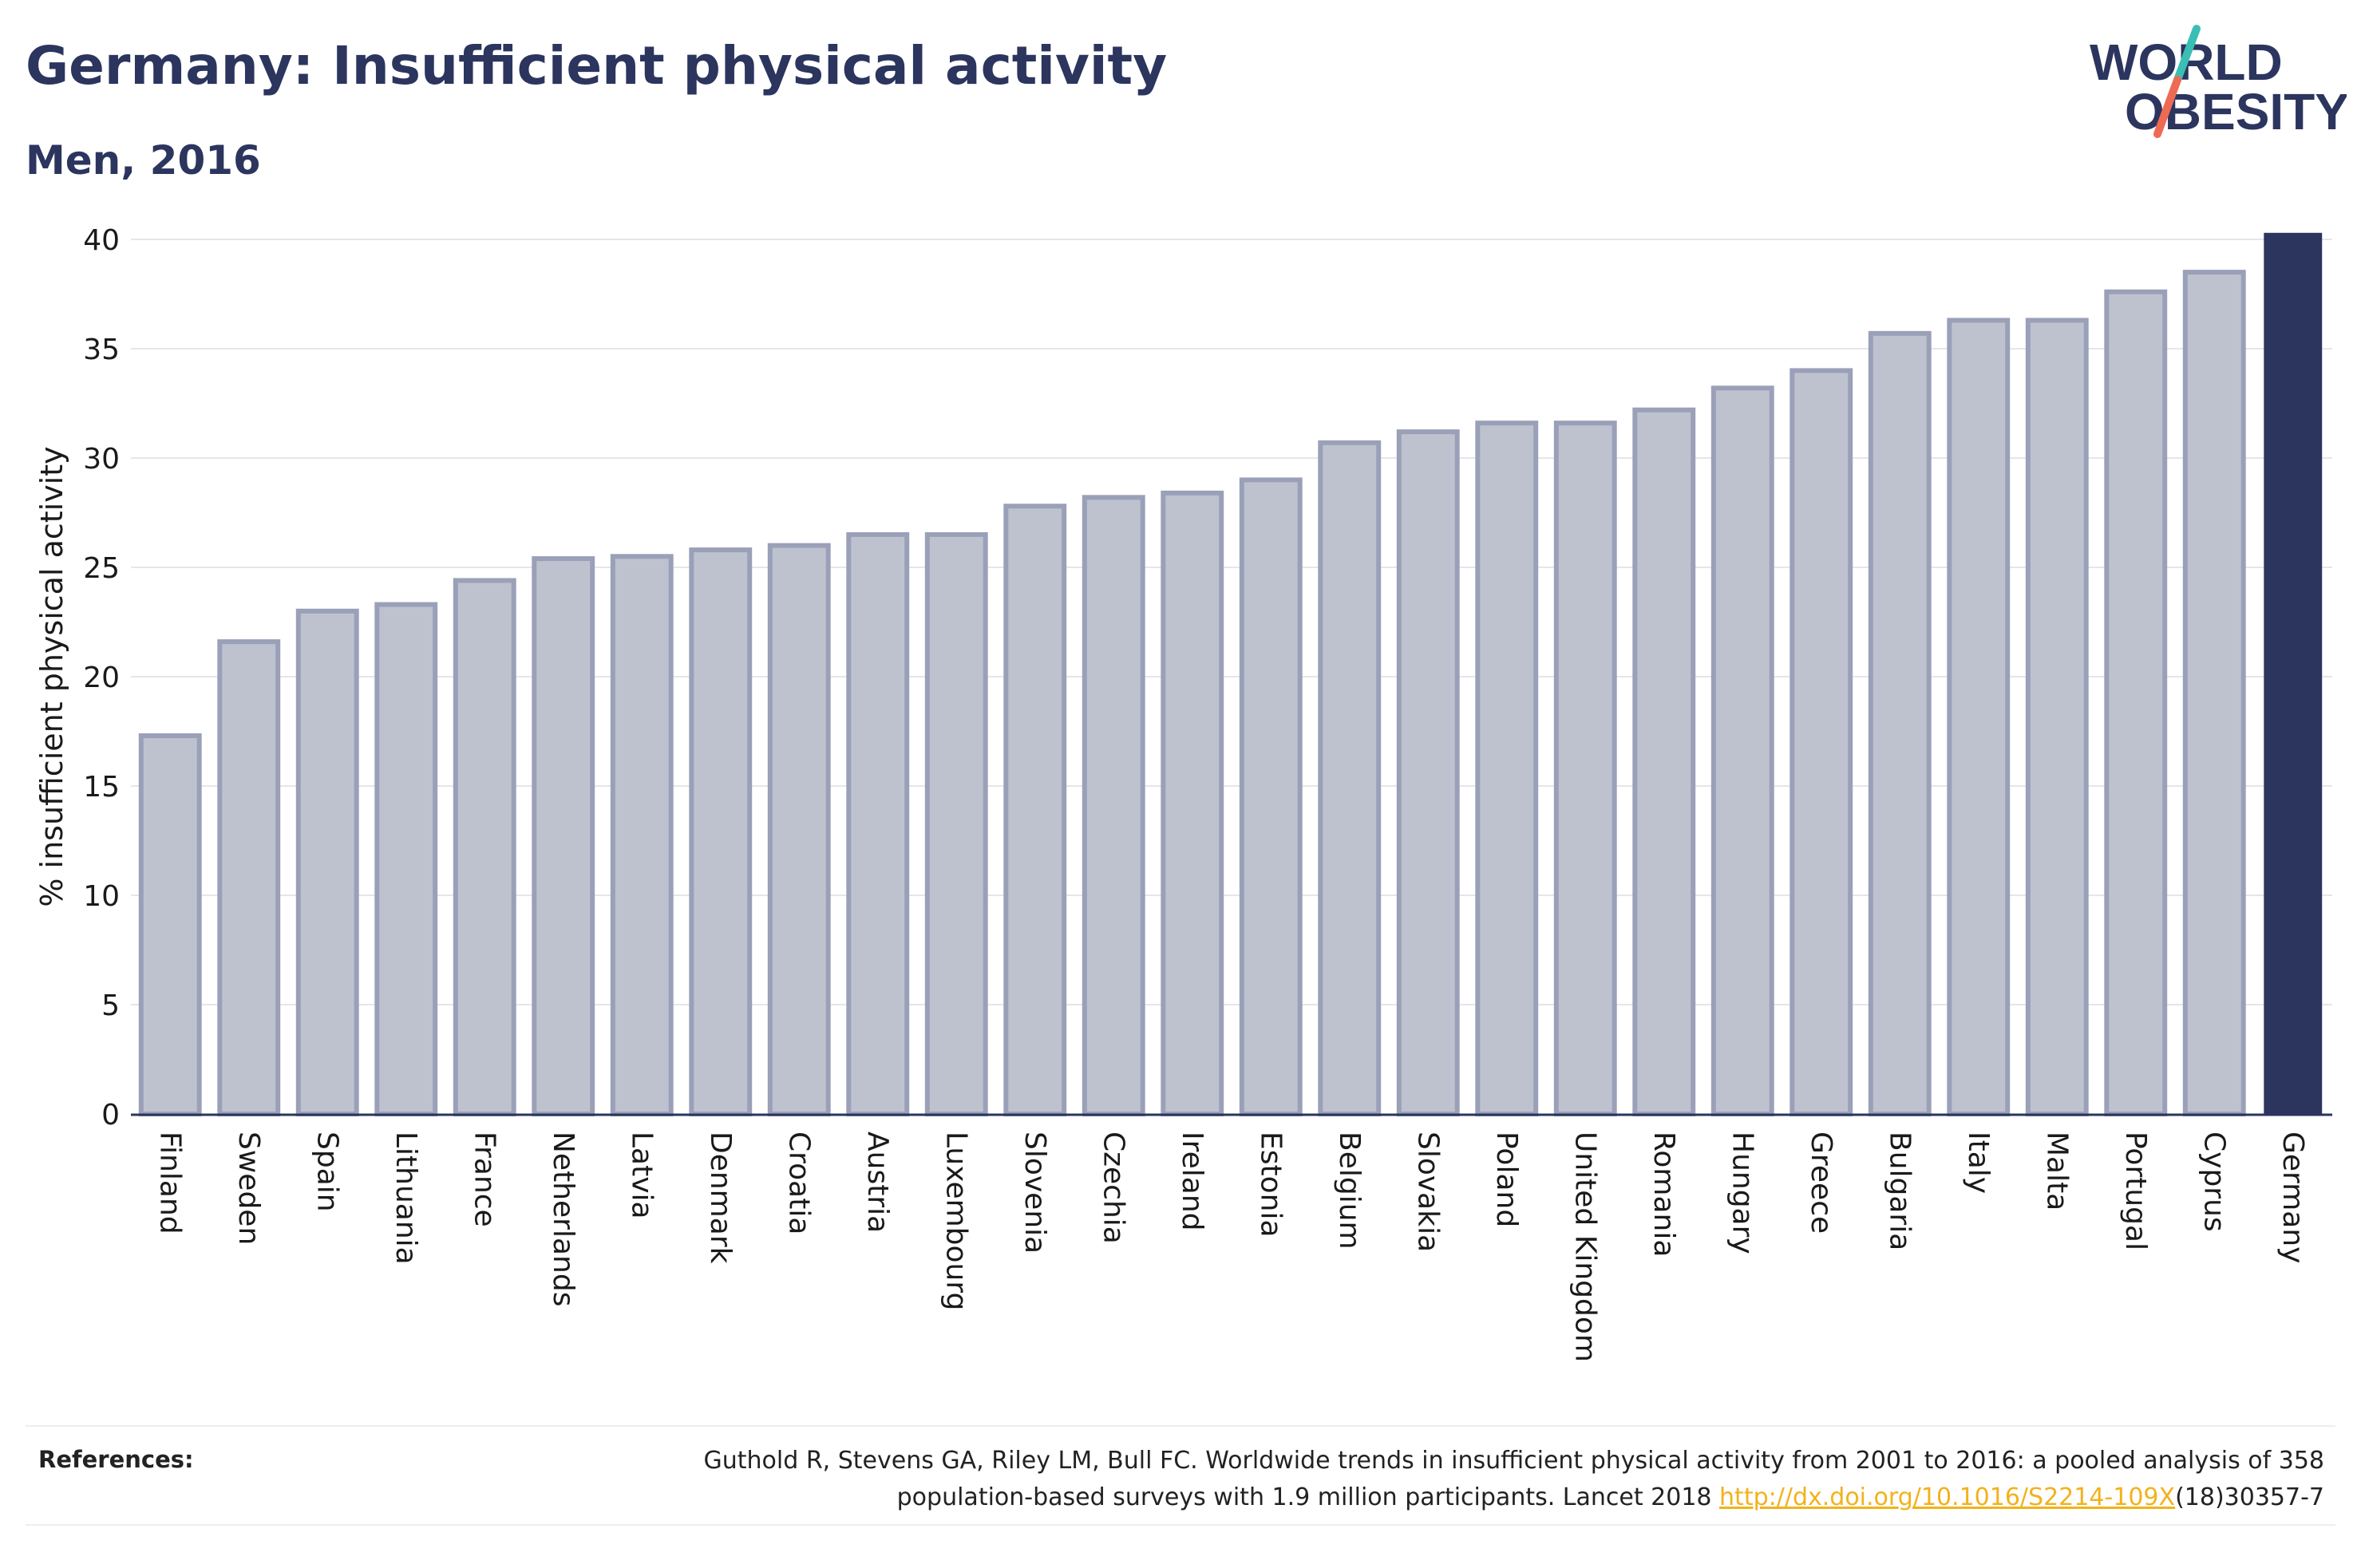 The height and width of the screenshot is (1568, 2361). Describe the element at coordinates (327, 862) in the screenshot. I see `bar-spain` at that location.